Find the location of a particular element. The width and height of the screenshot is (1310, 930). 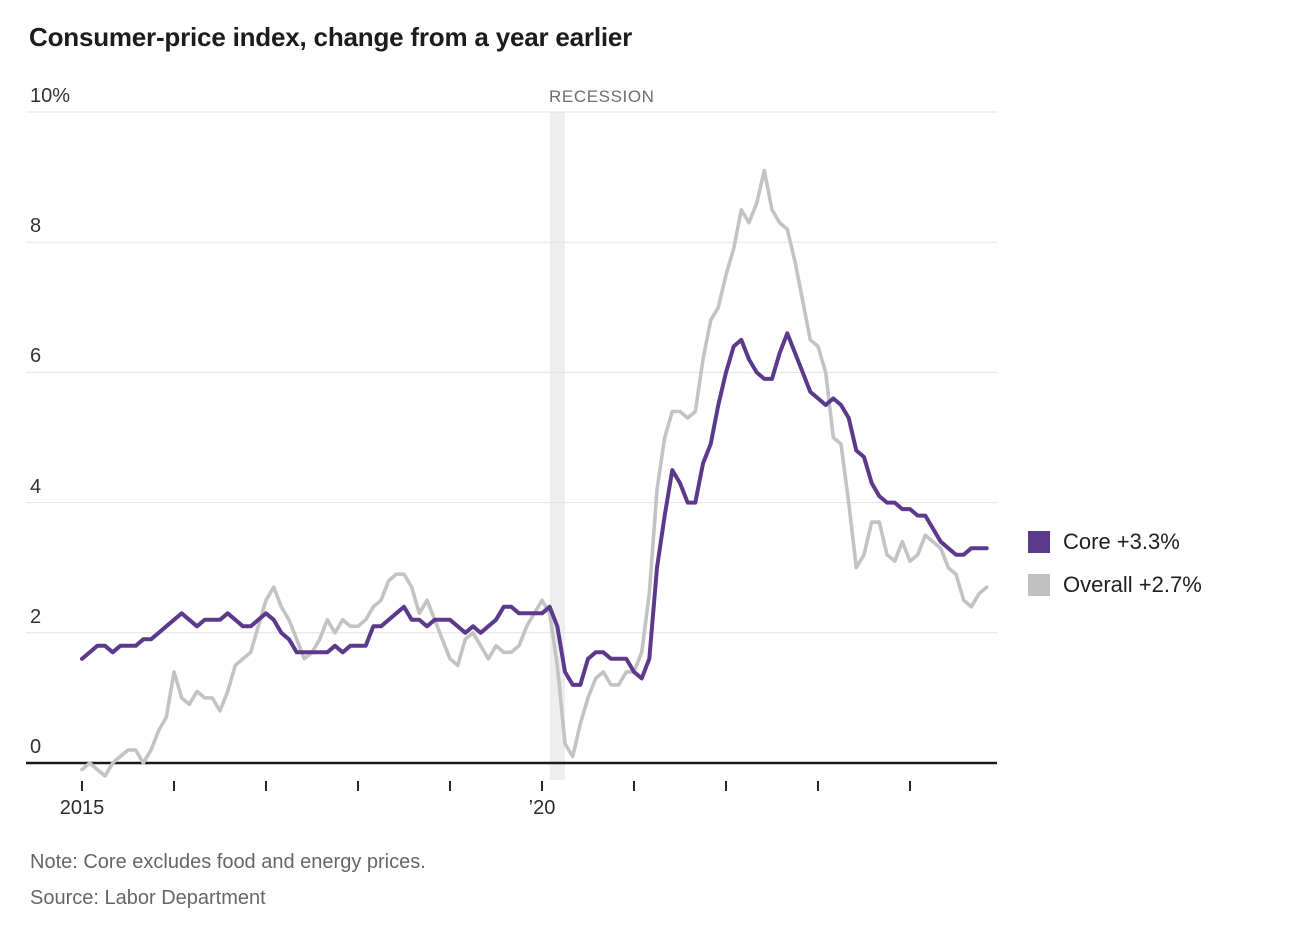

y-axis-label-0: 0 is located at coordinates (38, 747).